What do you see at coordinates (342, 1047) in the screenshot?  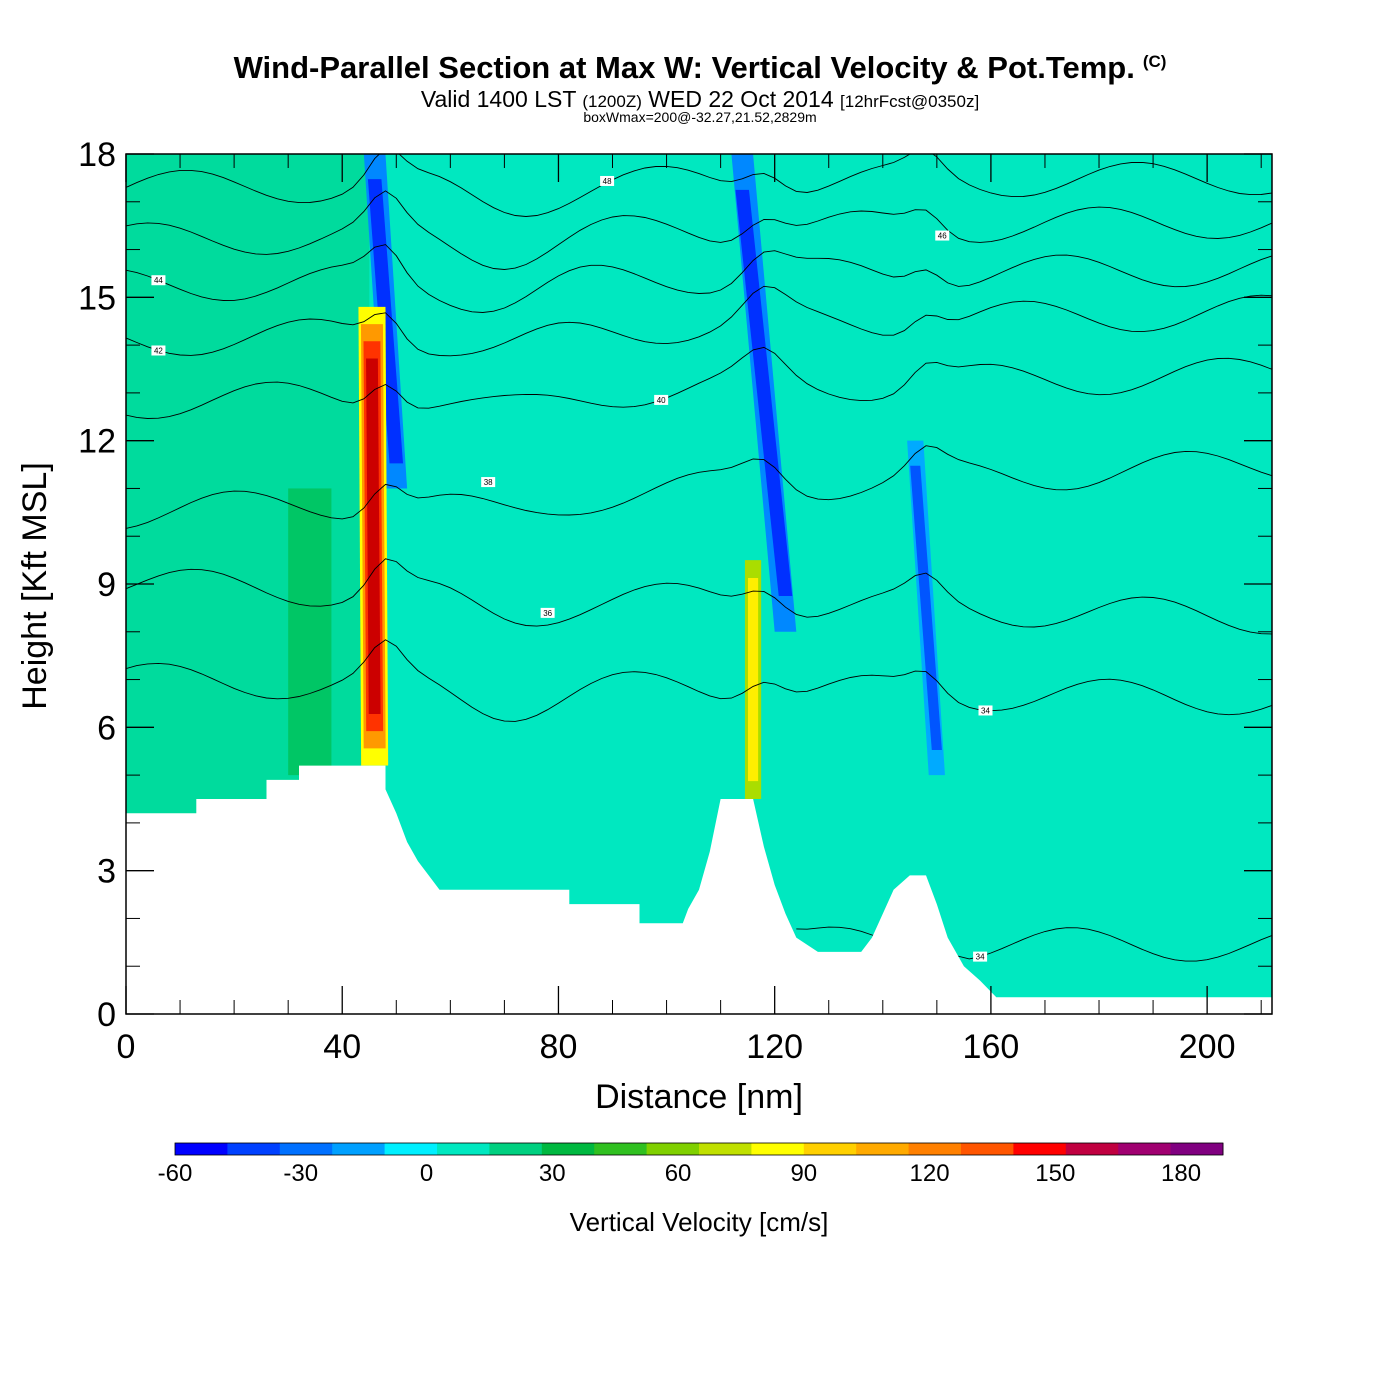 I see `x-tick-label-1: 40` at bounding box center [342, 1047].